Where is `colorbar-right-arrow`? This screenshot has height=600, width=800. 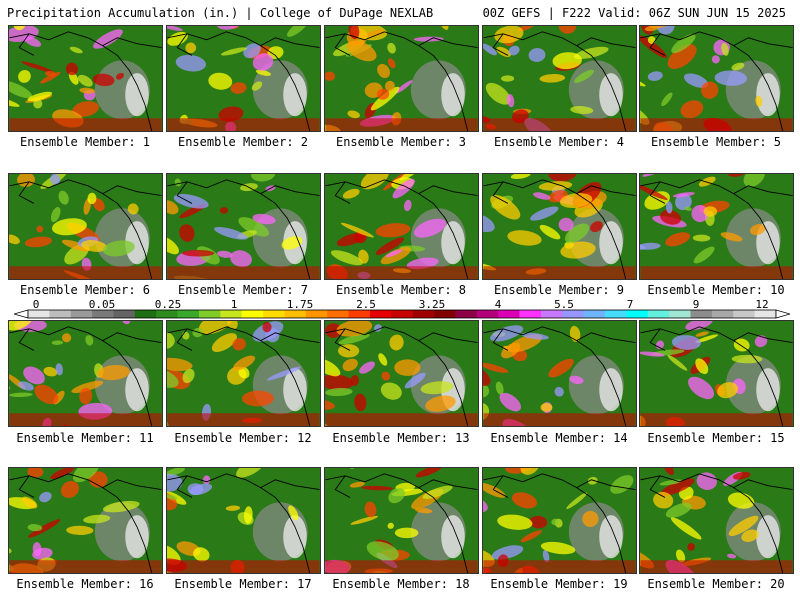 colorbar-right-arrow is located at coordinates (782, 314).